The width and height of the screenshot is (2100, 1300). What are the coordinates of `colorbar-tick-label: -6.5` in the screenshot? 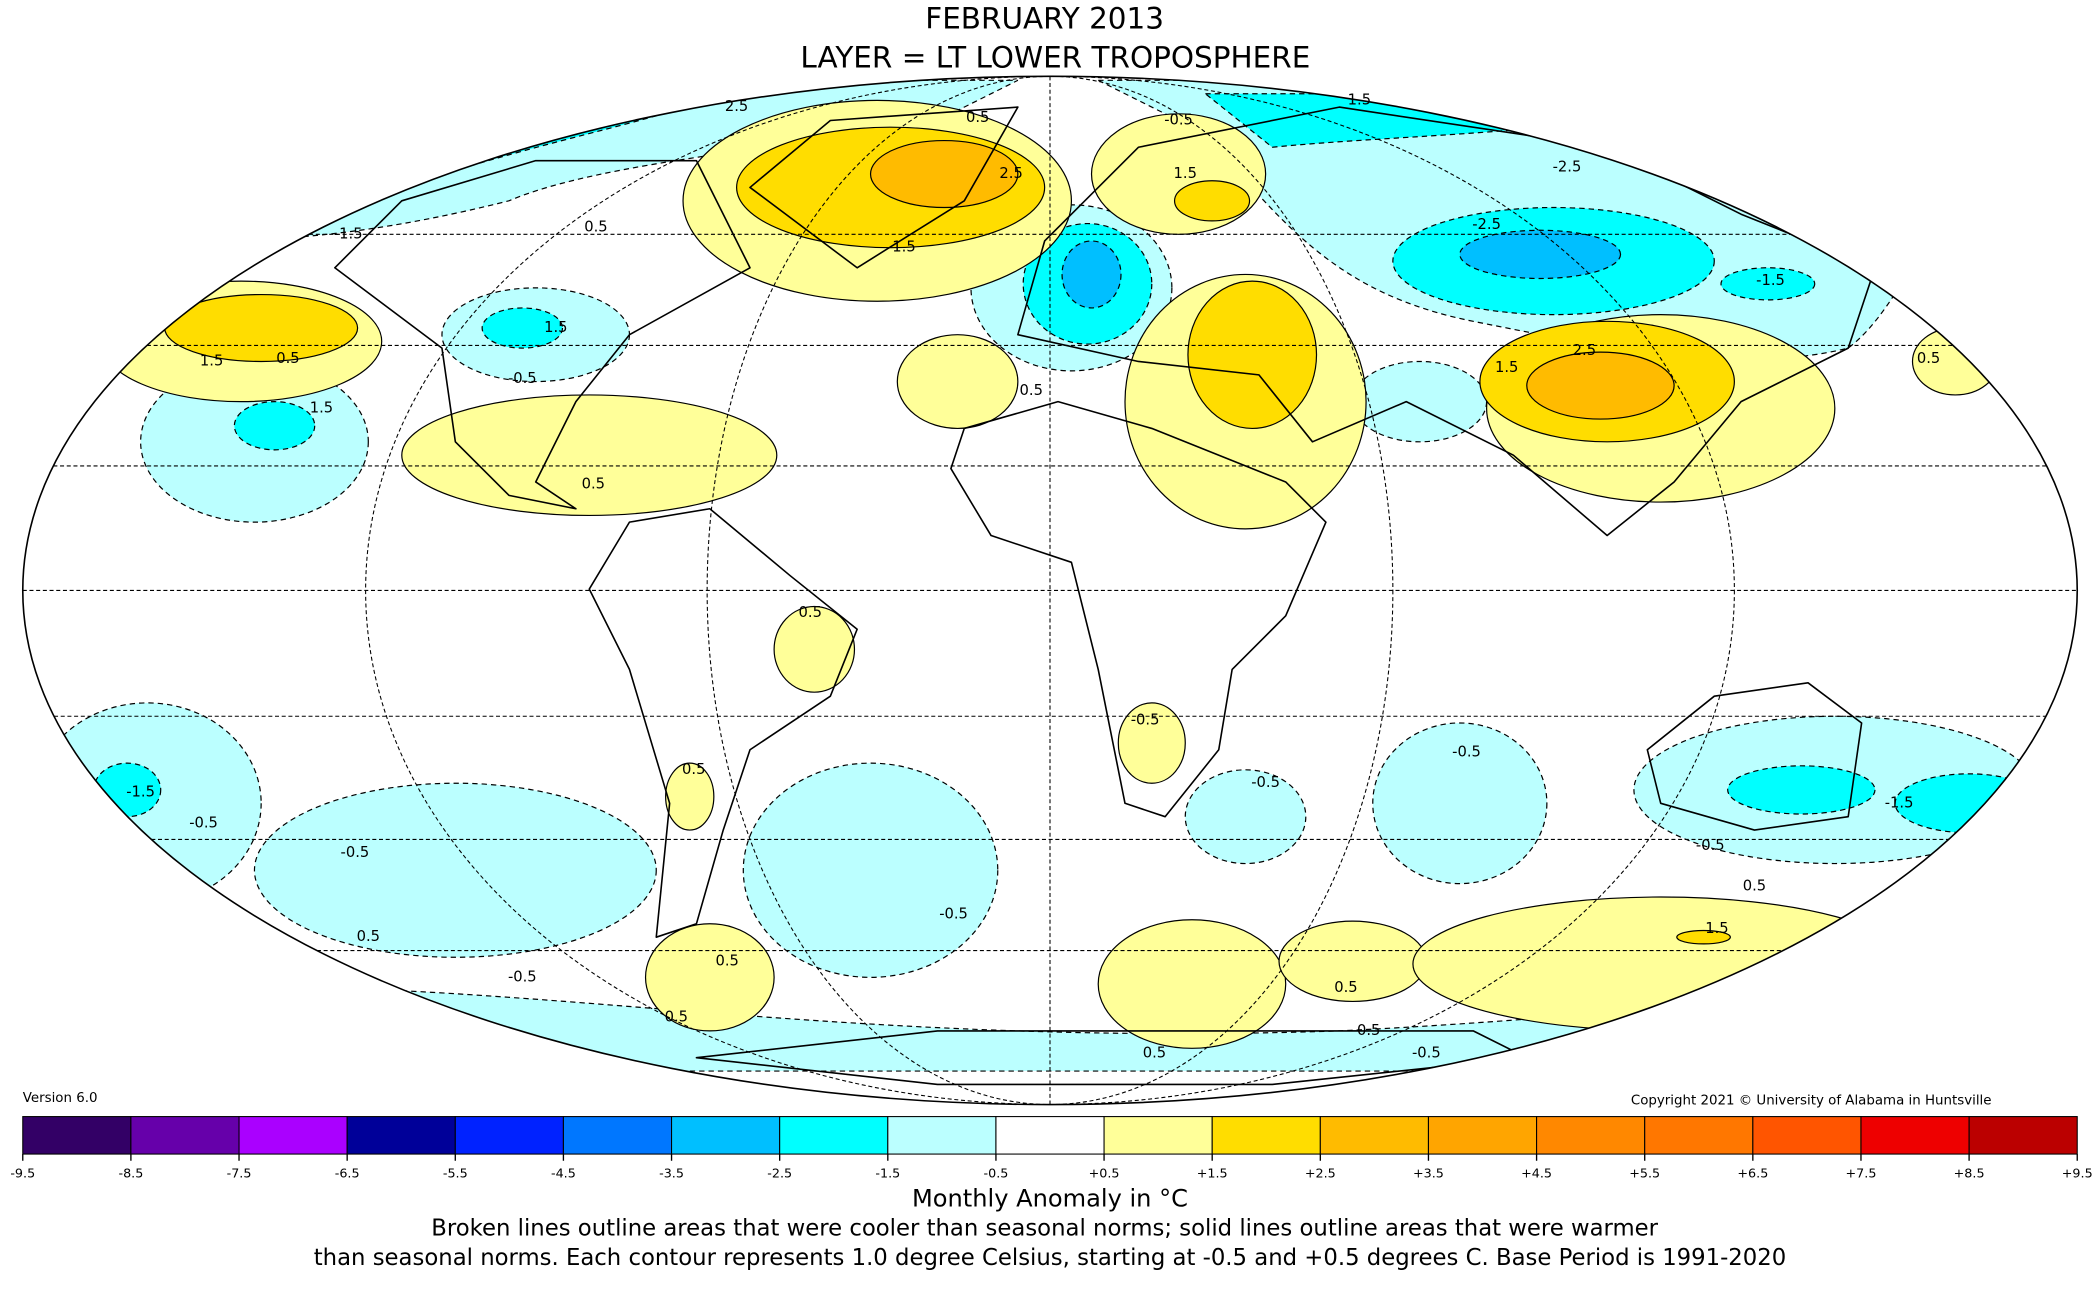 It's located at (347, 1173).